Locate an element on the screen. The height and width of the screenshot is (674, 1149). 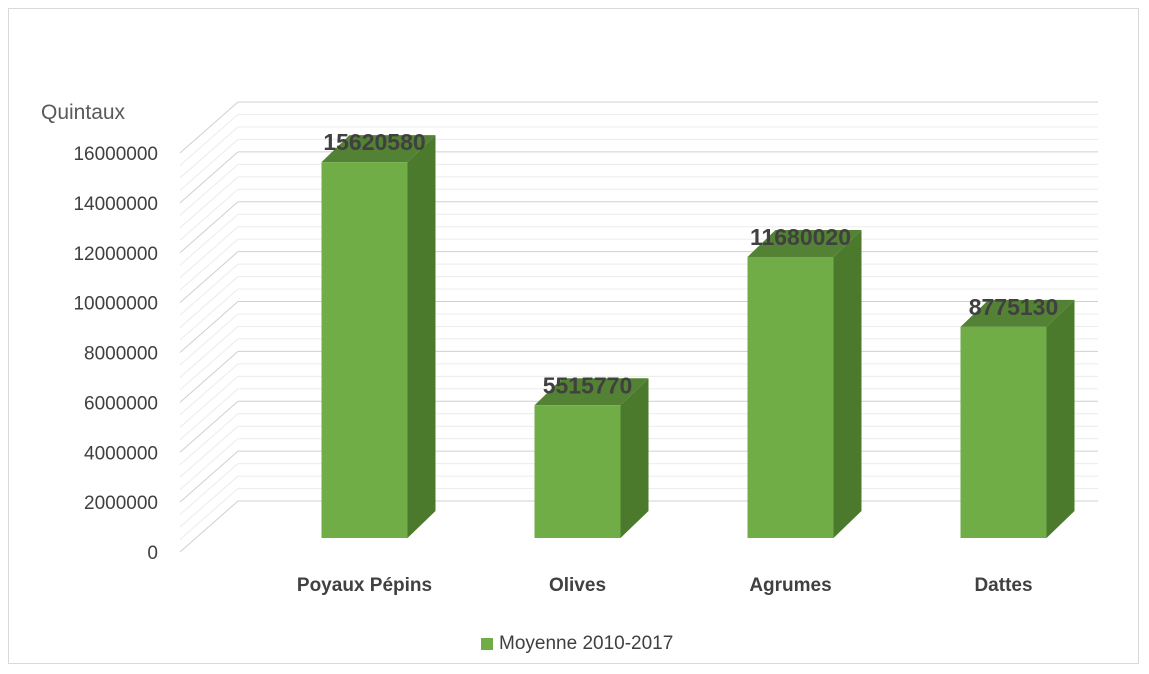
y-axis-label: Quintaux is located at coordinates (83, 112).